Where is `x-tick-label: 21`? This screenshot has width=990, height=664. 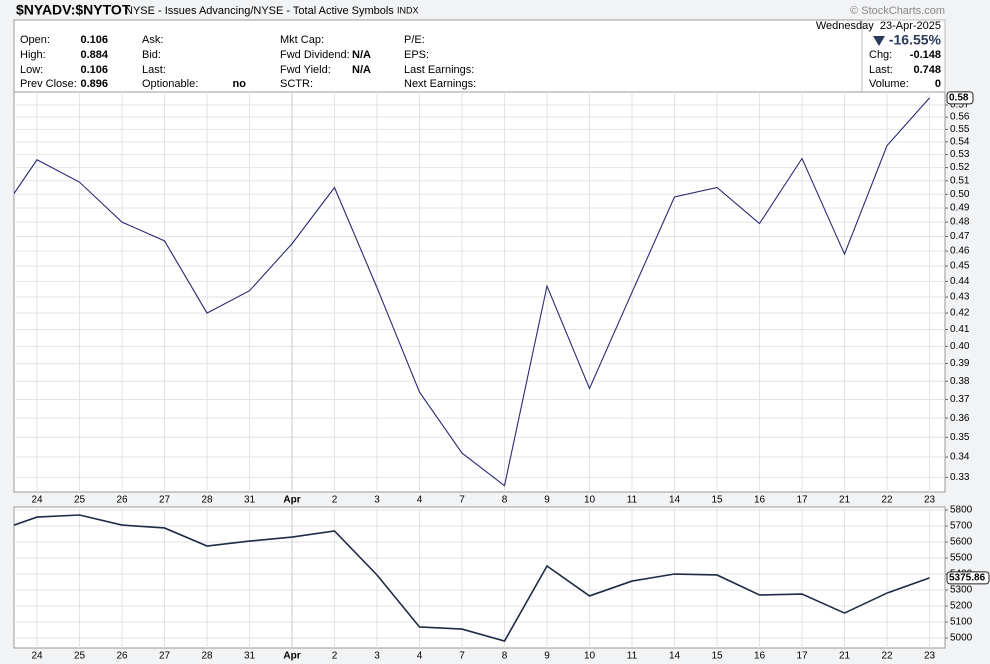
x-tick-label: 21 is located at coordinates (845, 656).